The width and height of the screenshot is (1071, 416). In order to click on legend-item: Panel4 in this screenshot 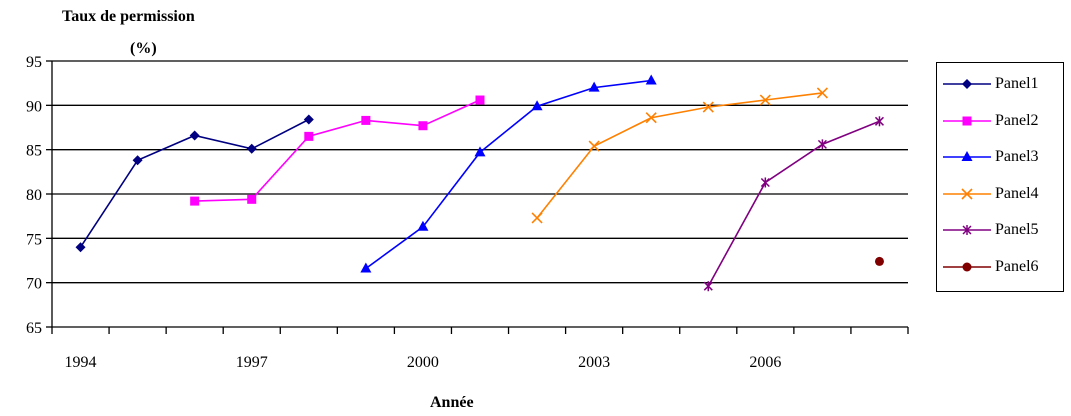, I will do `click(1001, 194)`.